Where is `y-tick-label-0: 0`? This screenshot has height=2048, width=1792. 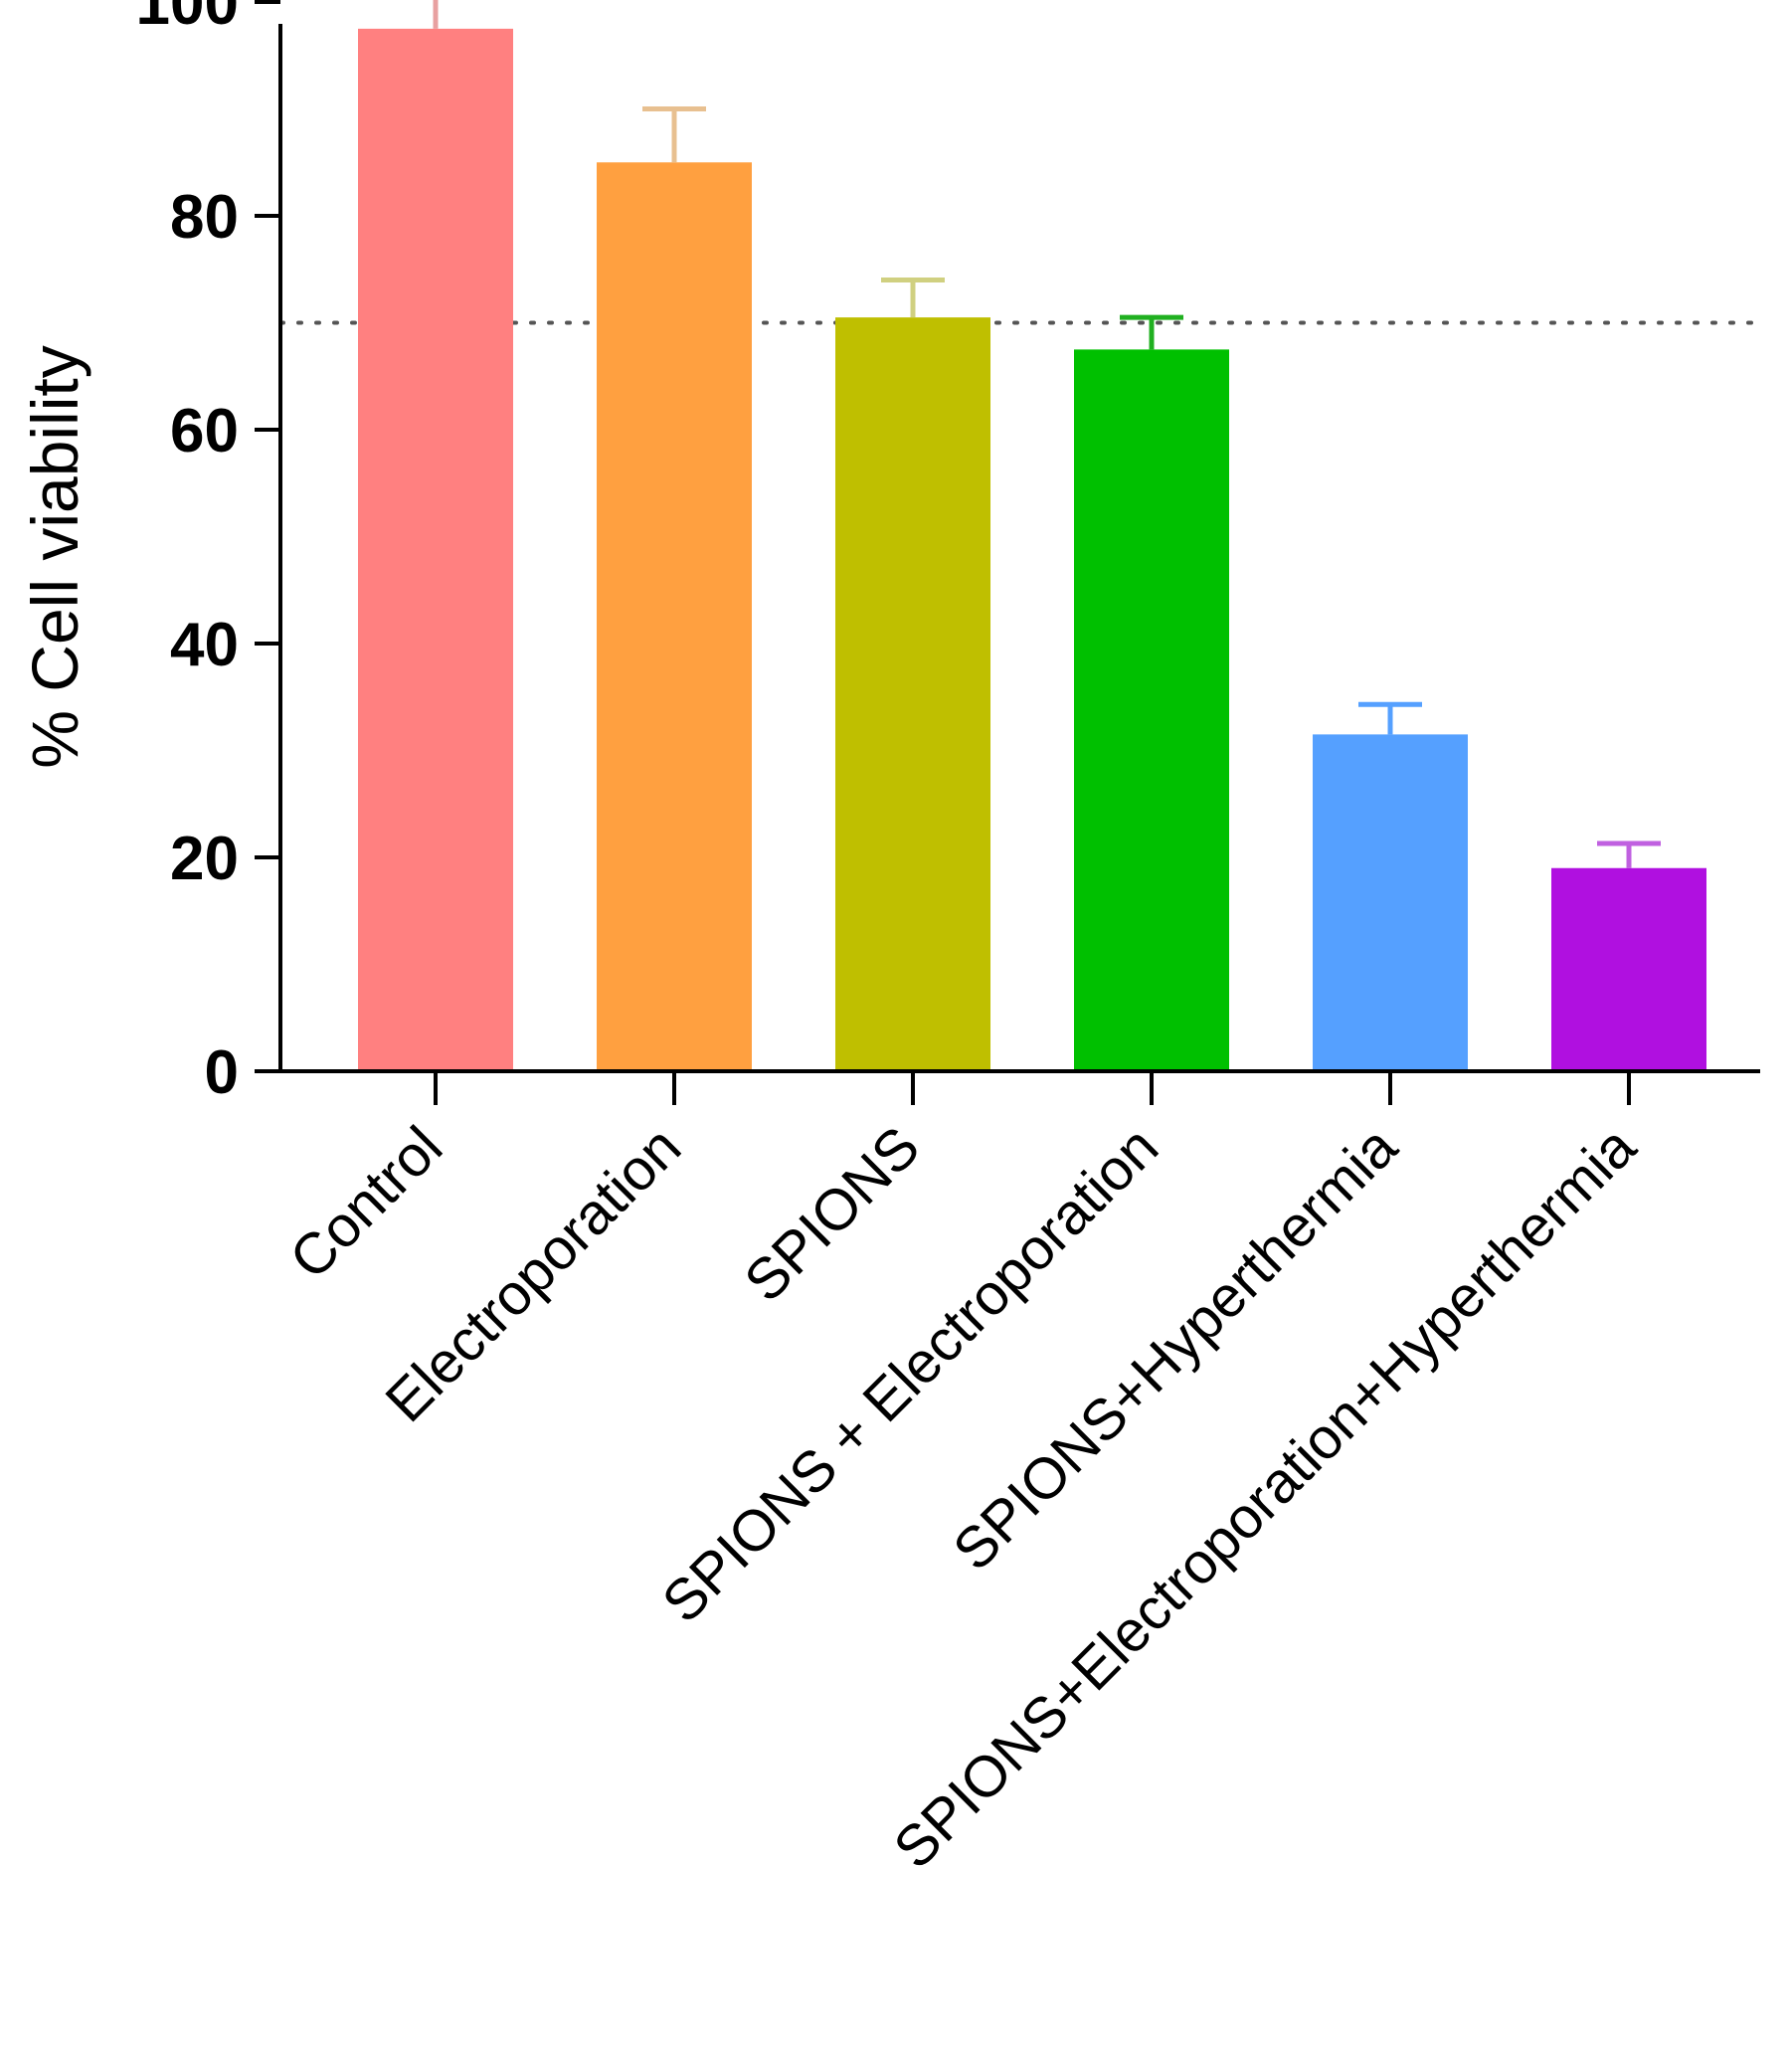
y-tick-label-0: 0 is located at coordinates (222, 1072).